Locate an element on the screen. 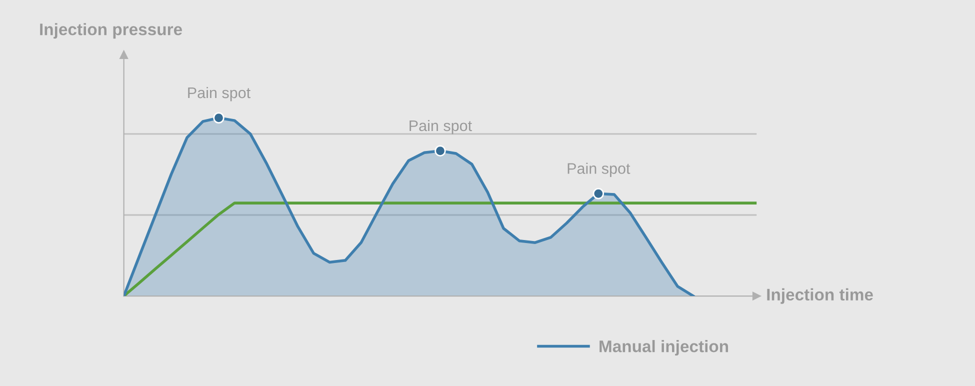  legend-label: Manual injection is located at coordinates (664, 348).